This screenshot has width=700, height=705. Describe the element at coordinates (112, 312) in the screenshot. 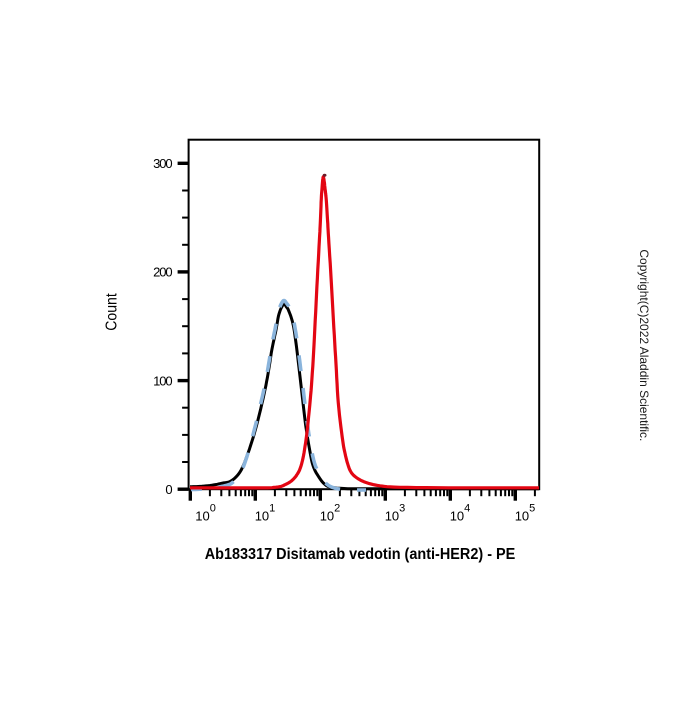

I see `svg-text: Count` at that location.